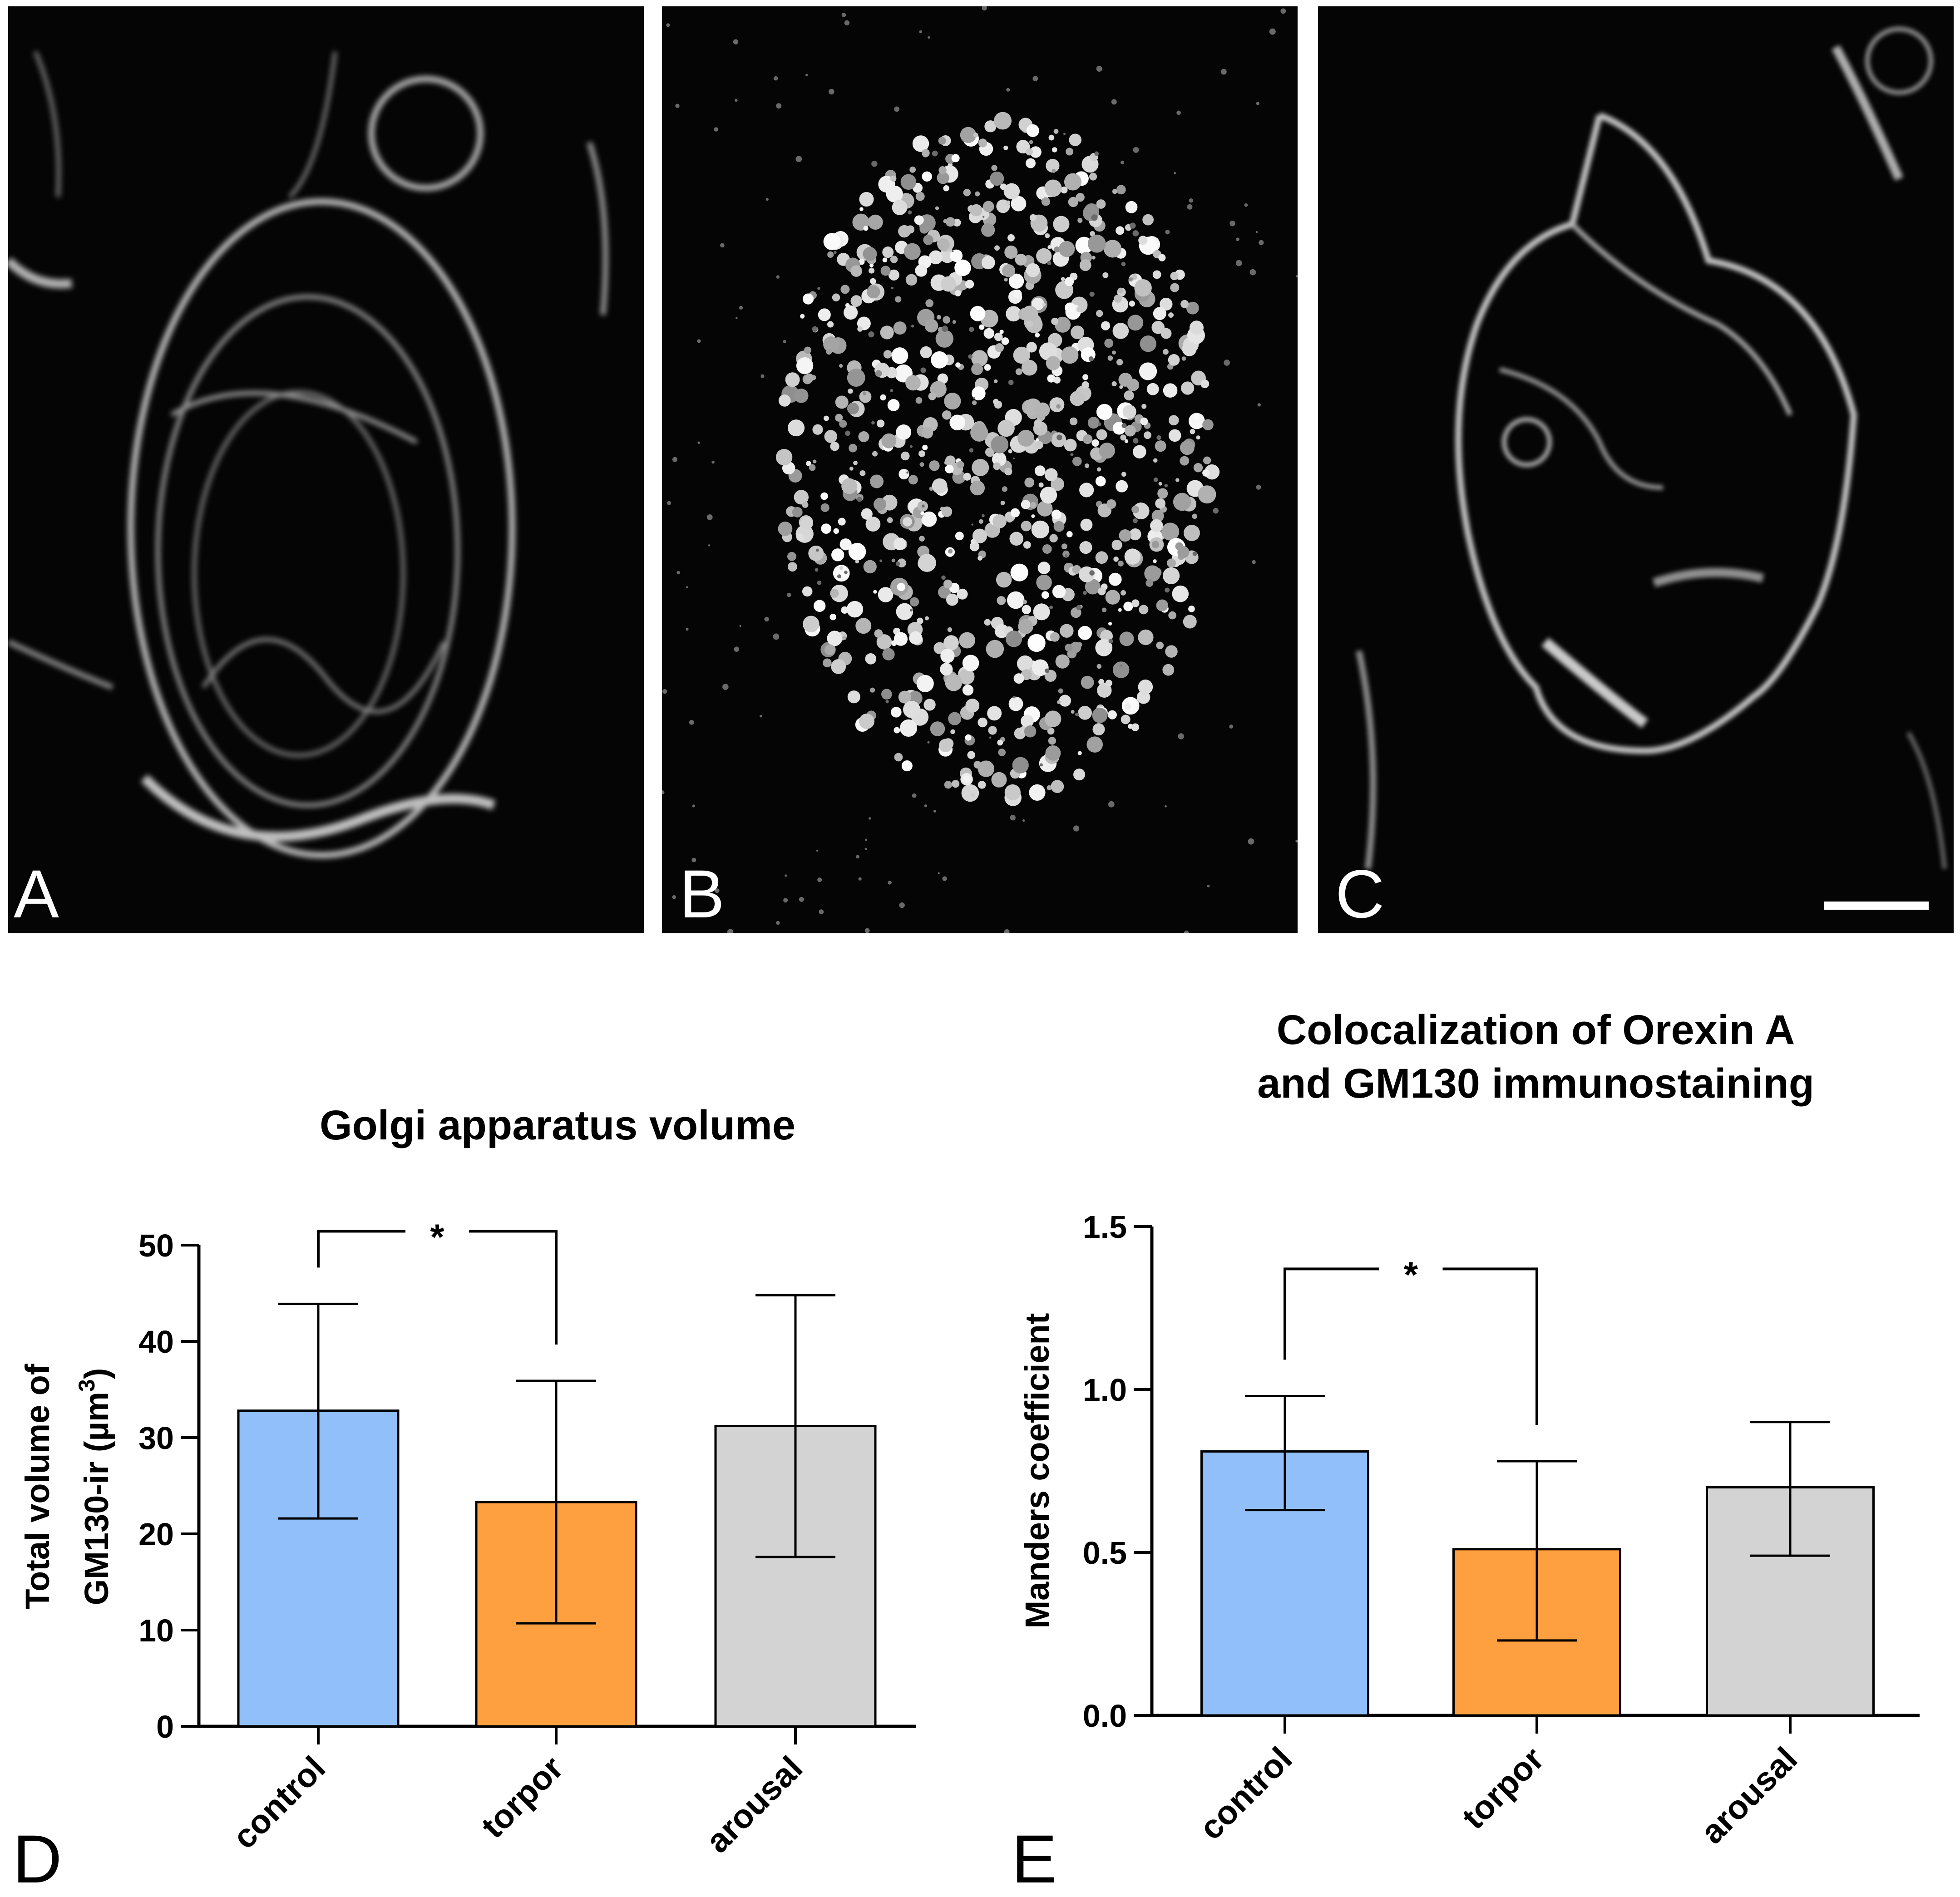 The height and width of the screenshot is (1897, 1960). What do you see at coordinates (96, 1374) in the screenshot?
I see `y-axis-label-close: )` at bounding box center [96, 1374].